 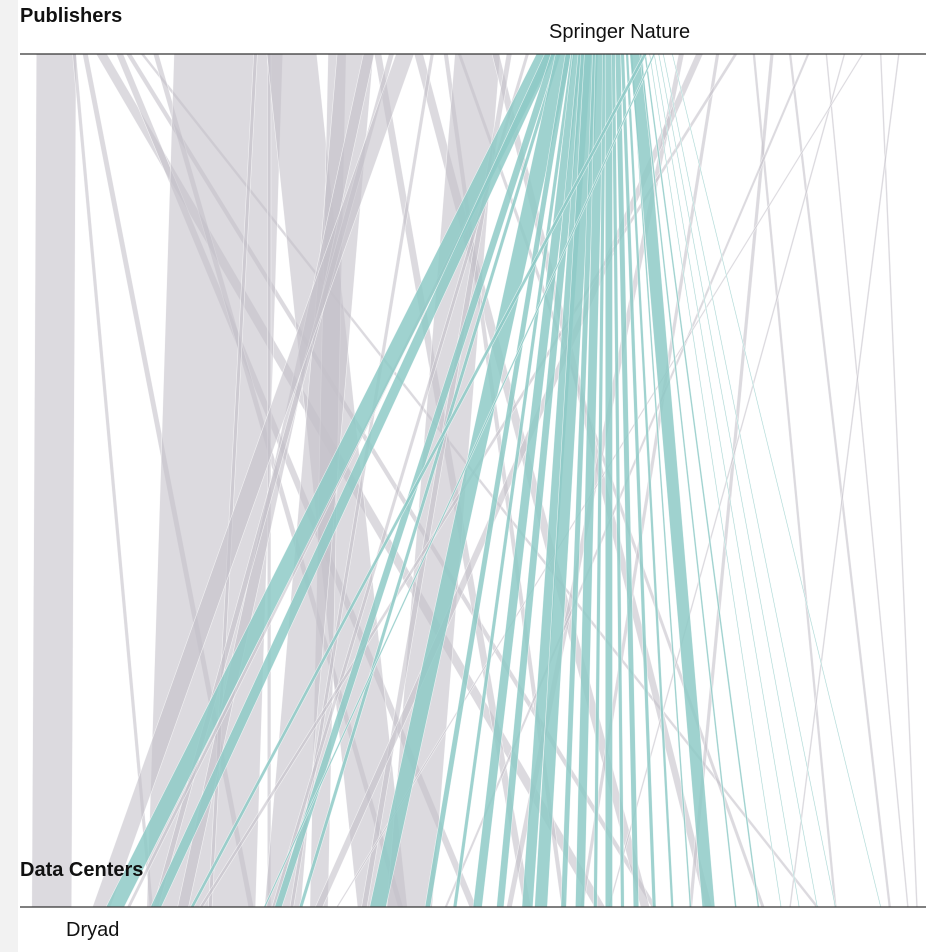 I want to click on data-centers-axis-title: Data Centers, so click(x=82, y=870).